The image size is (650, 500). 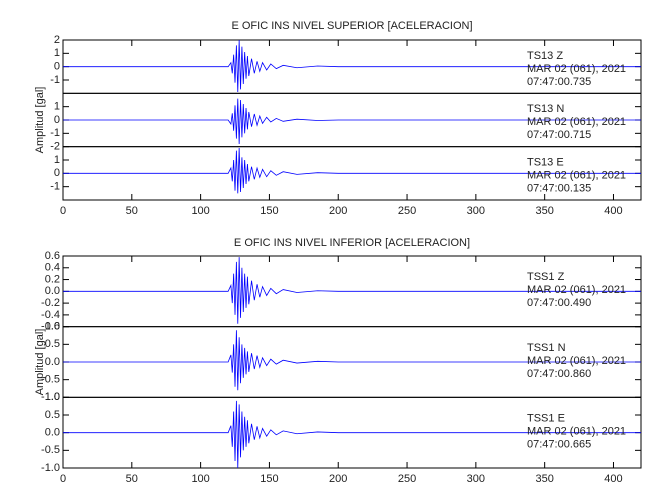 I want to click on trace-label: 07:47:00.490, so click(x=559, y=303).